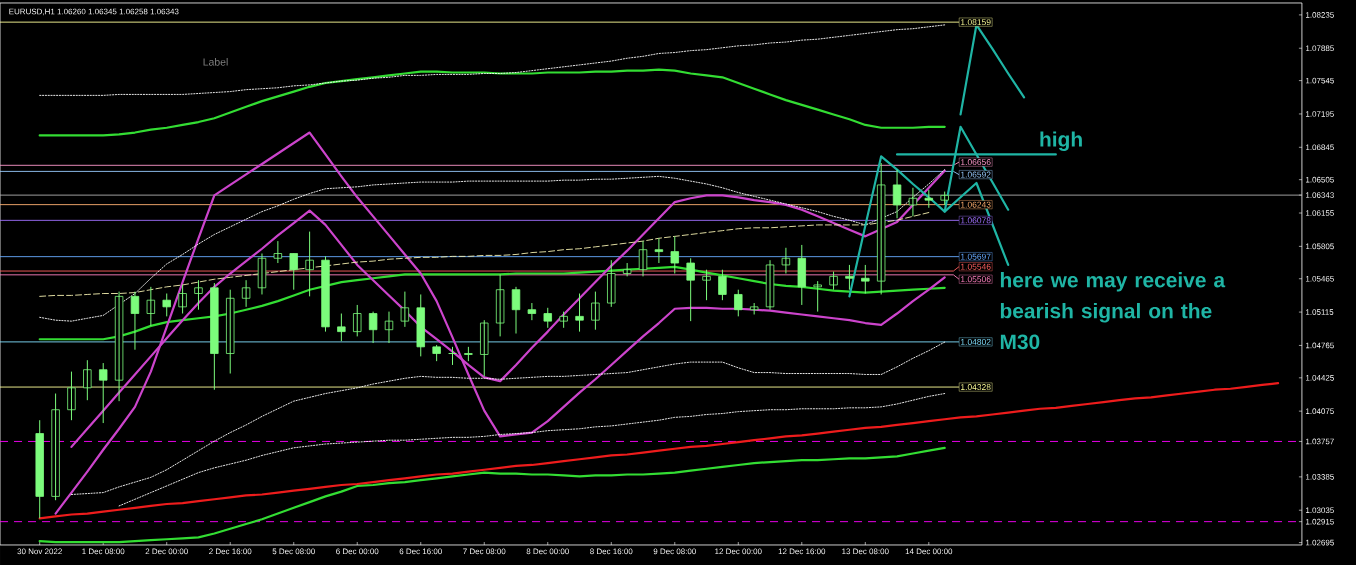 The height and width of the screenshot is (565, 1356). Describe the element at coordinates (976, 256) in the screenshot. I see `ref-line-label: 1.05697` at that location.